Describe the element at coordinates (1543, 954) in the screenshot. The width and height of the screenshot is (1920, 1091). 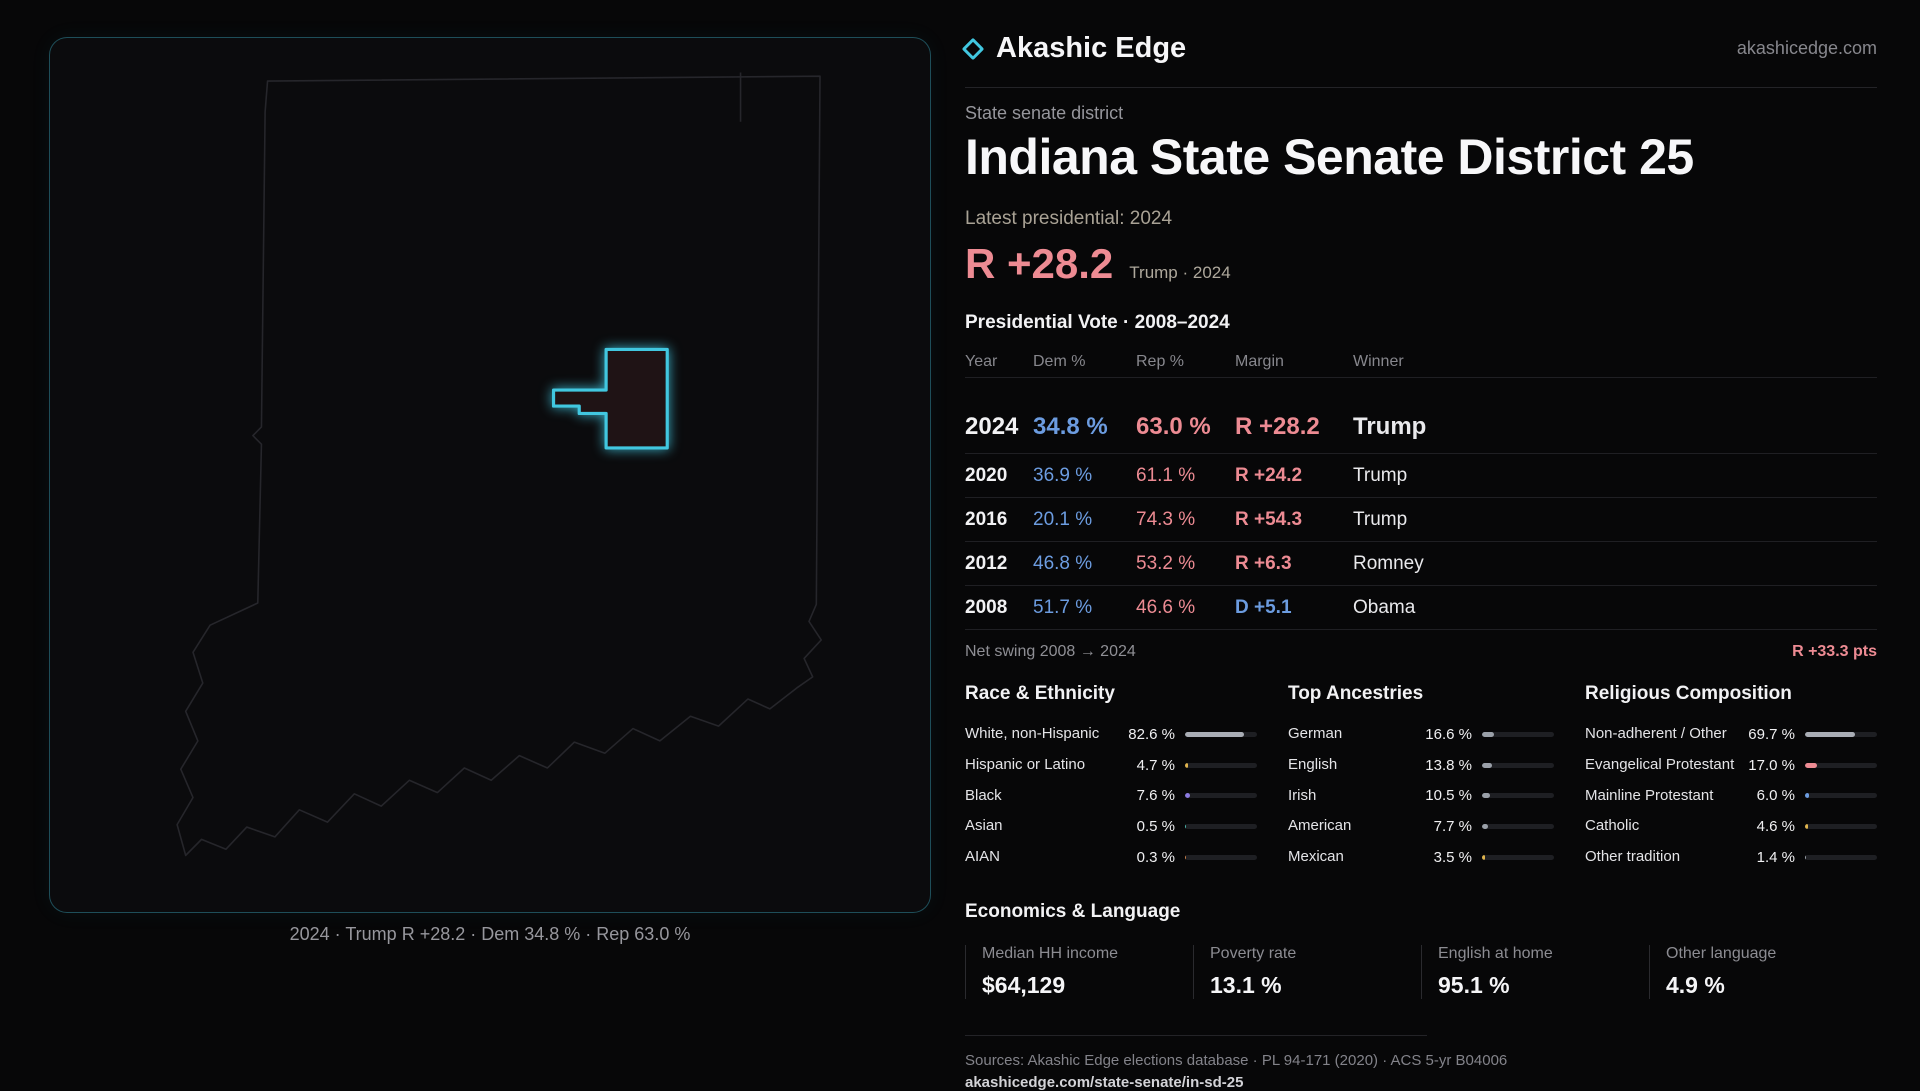
I see `econ-stat-label: English at home` at that location.